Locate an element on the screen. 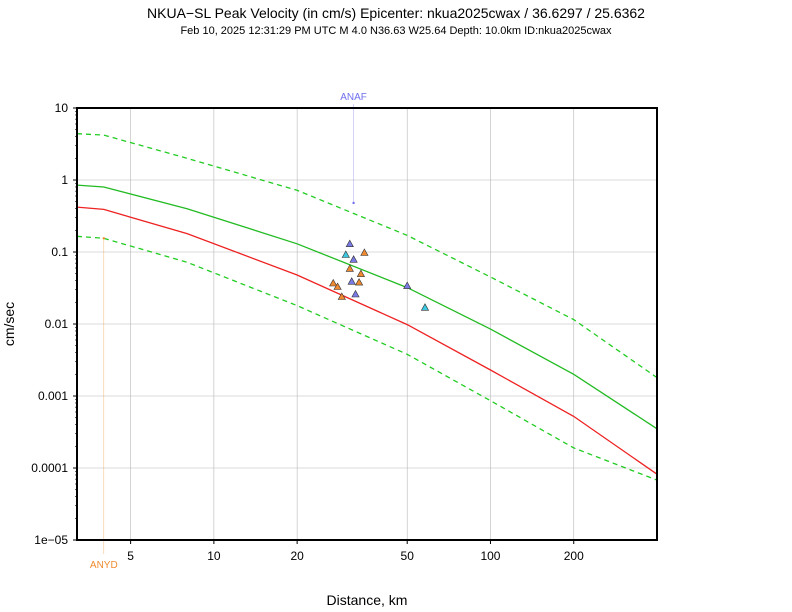 The height and width of the screenshot is (612, 792). y-tick-label: 1e−05 is located at coordinates (51, 540).